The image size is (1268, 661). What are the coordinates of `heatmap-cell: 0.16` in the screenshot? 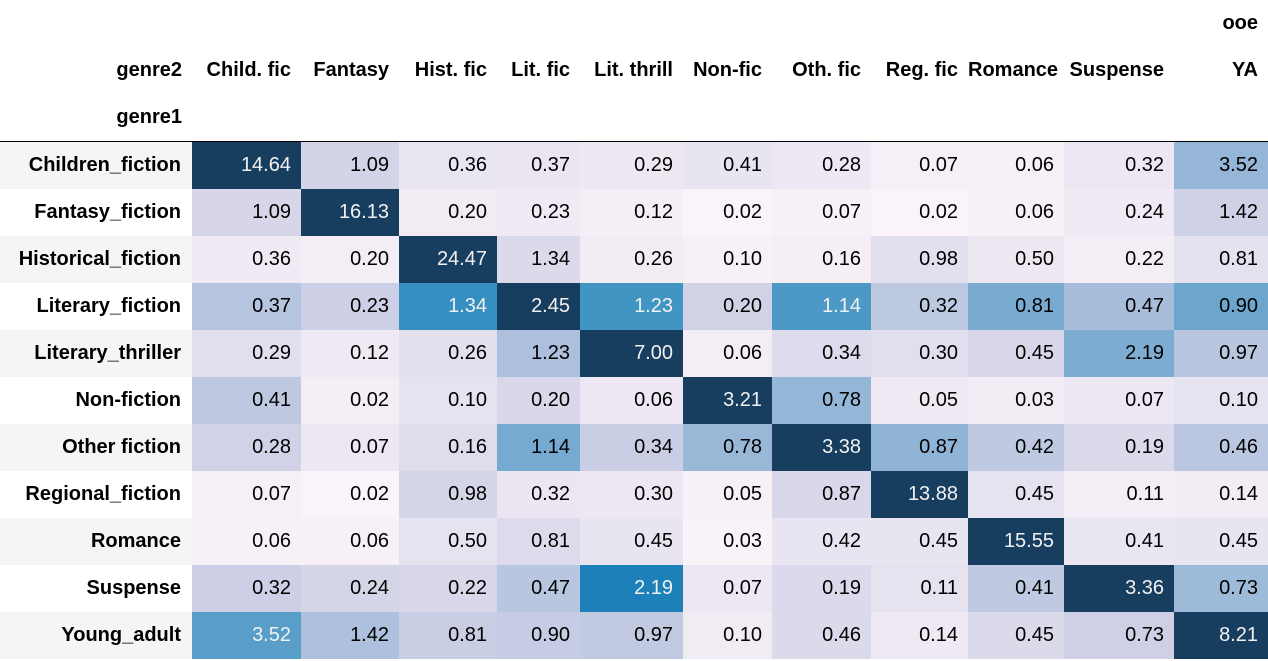 It's located at (821, 259).